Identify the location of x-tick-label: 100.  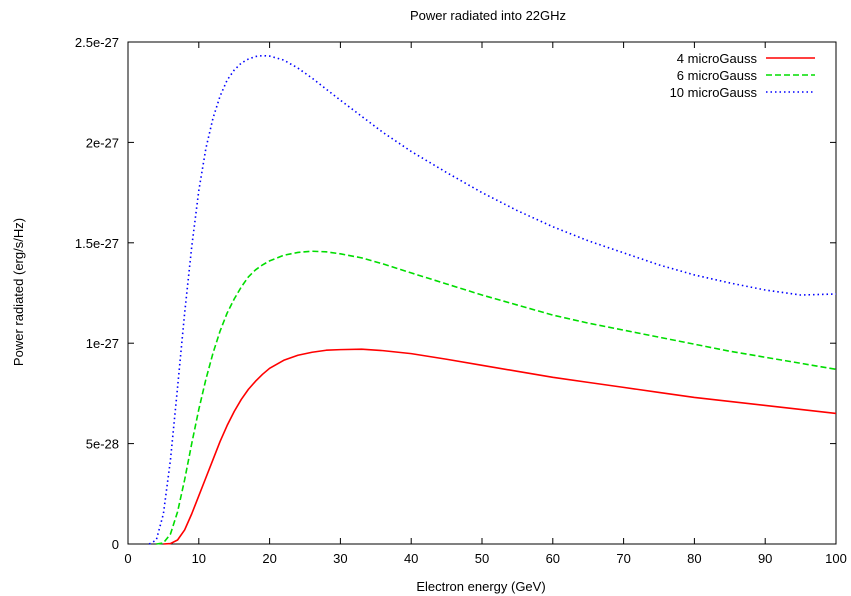
(836, 558).